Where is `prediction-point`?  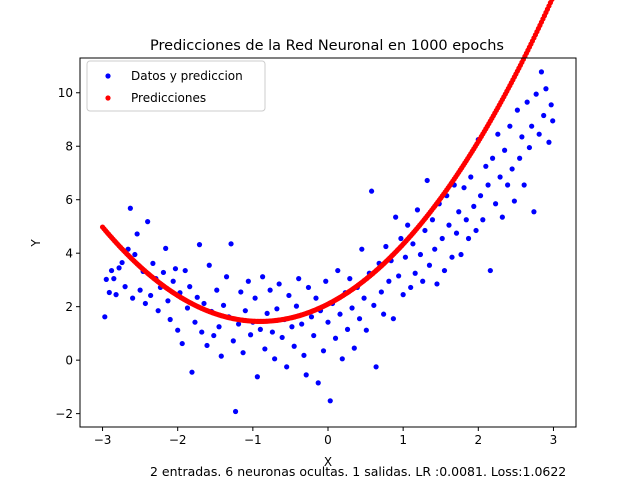
prediction-point is located at coordinates (552, 1).